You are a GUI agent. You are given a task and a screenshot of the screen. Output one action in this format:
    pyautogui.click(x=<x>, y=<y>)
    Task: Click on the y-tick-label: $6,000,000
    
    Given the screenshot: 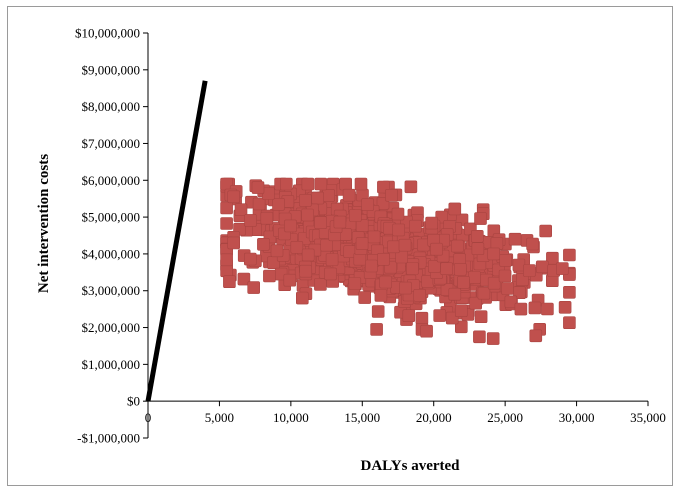 What is the action you would take?
    pyautogui.click(x=111, y=180)
    